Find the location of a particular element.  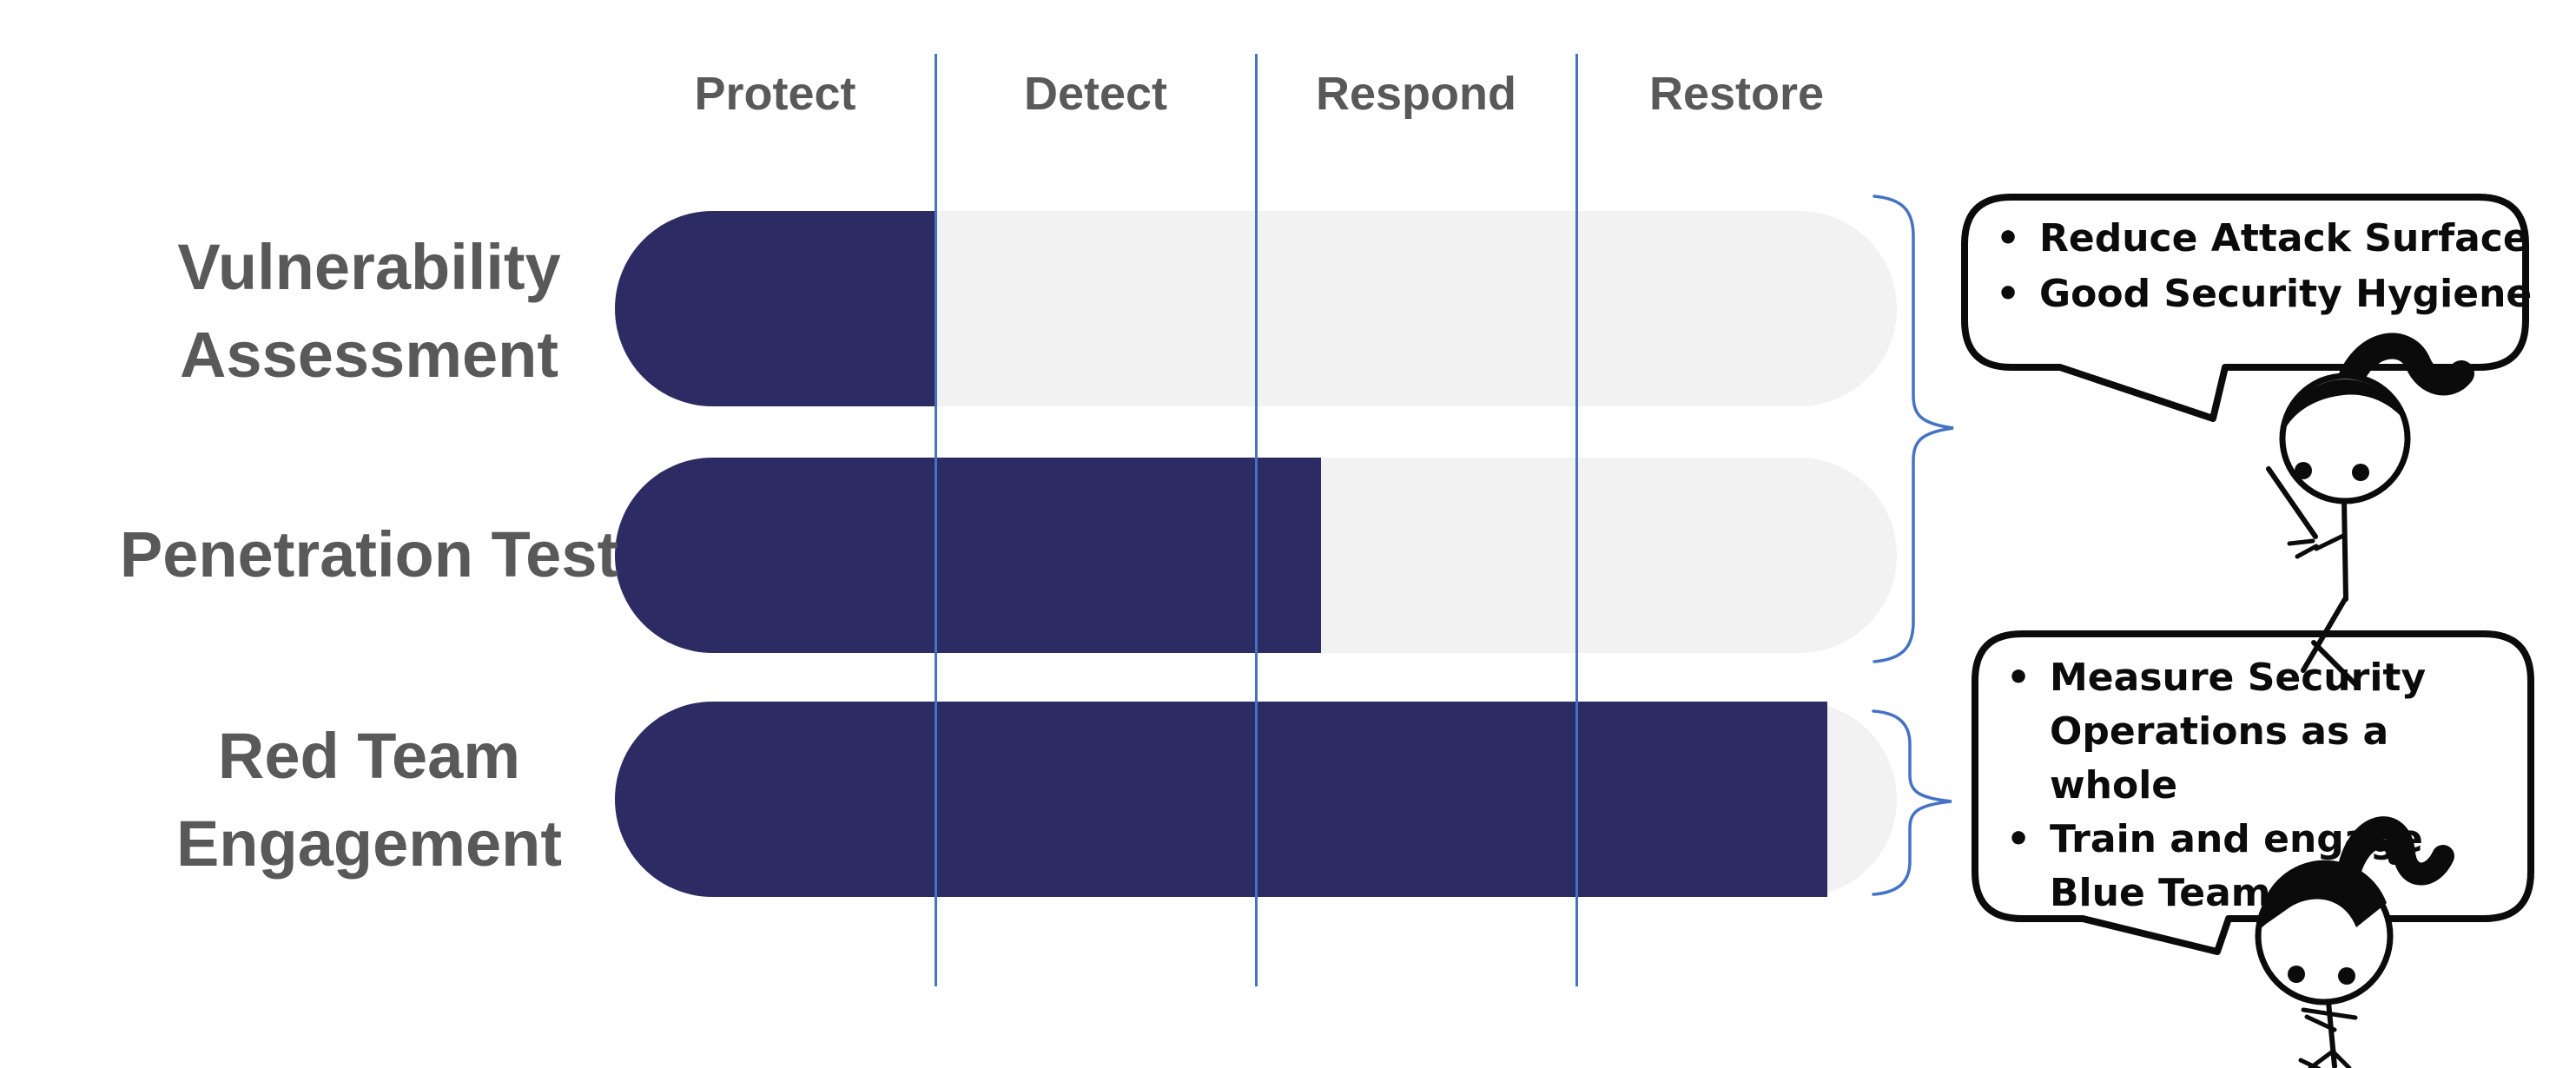

row-label-line: Engagement is located at coordinates (369, 844).